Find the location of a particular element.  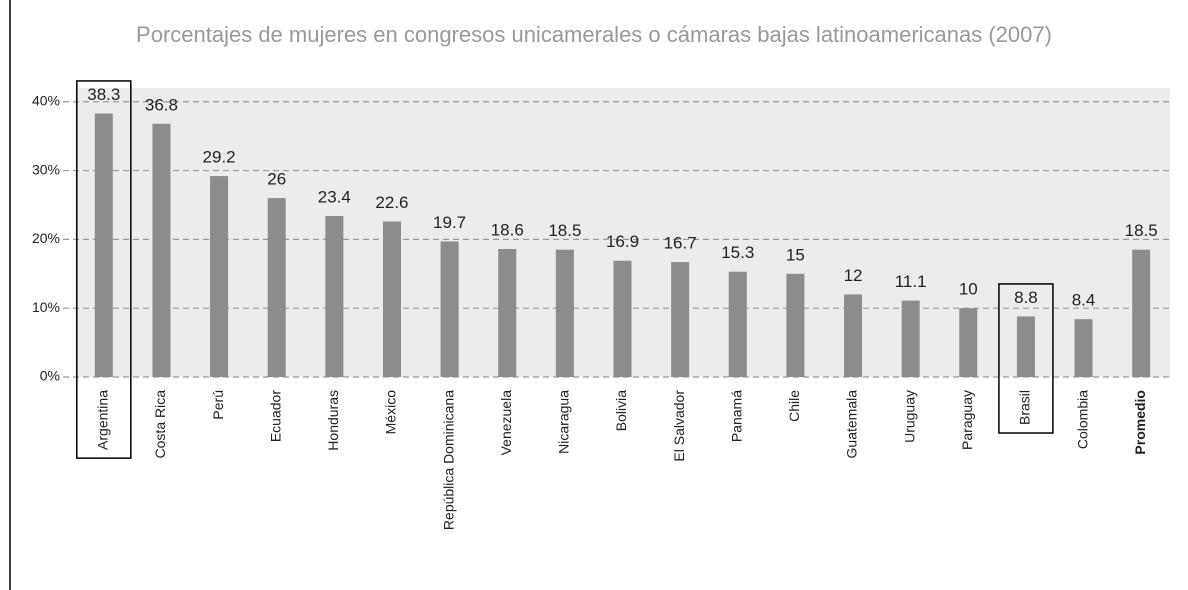

x-tick-label: Colombia is located at coordinates (1082, 419).